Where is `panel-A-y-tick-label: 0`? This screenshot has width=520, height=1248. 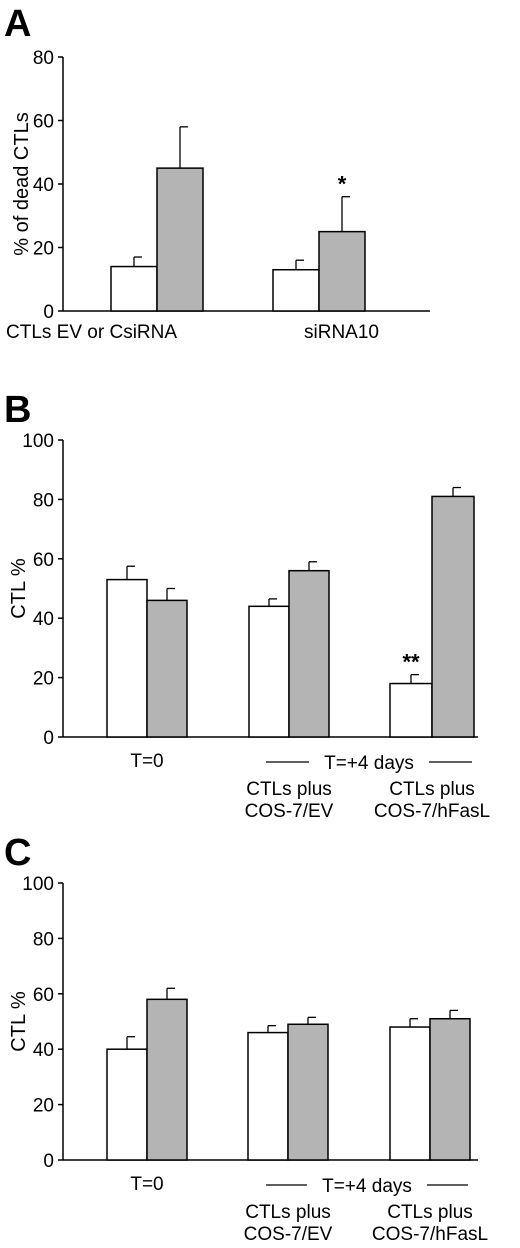 panel-A-y-tick-label: 0 is located at coordinates (48, 312).